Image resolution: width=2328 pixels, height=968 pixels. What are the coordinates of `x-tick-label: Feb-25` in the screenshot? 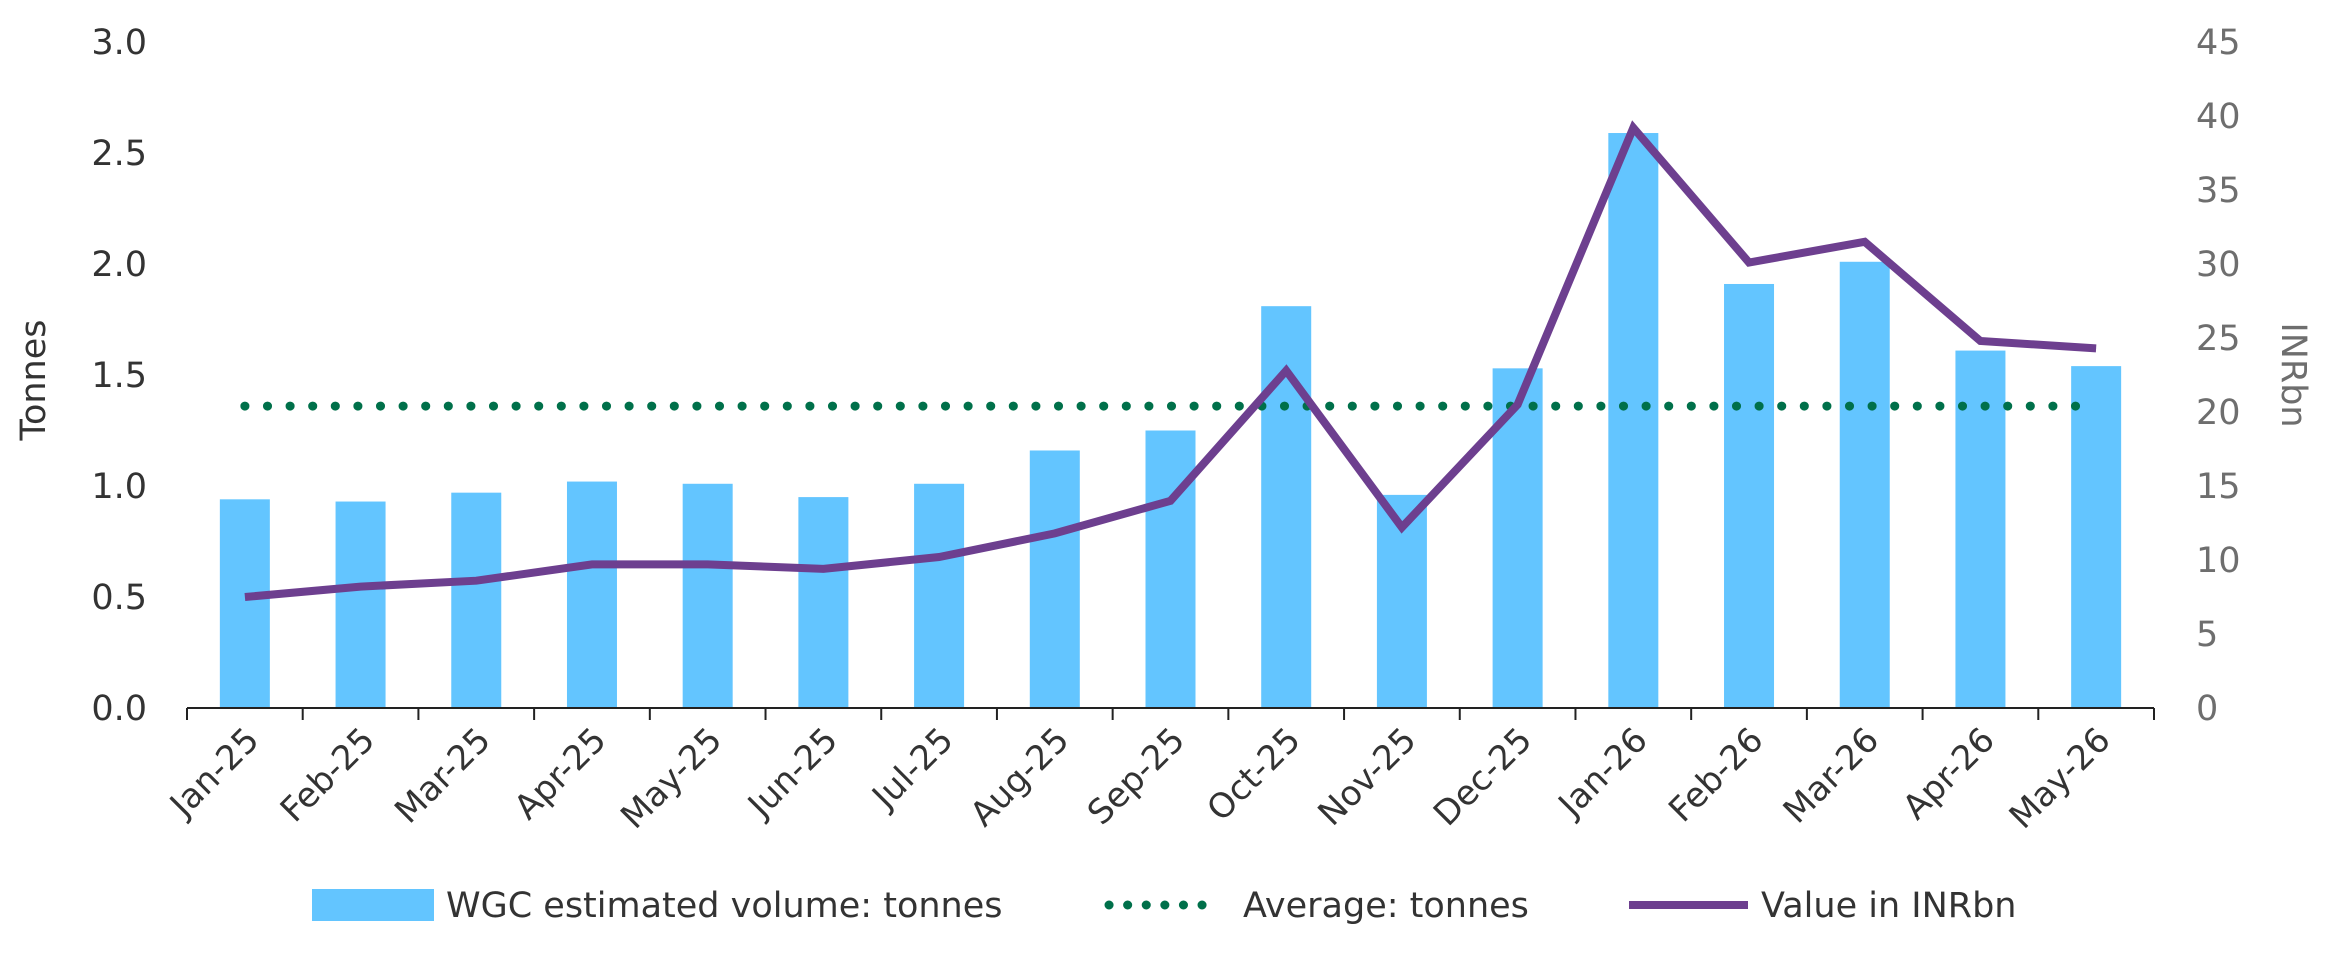 It's located at (328, 775).